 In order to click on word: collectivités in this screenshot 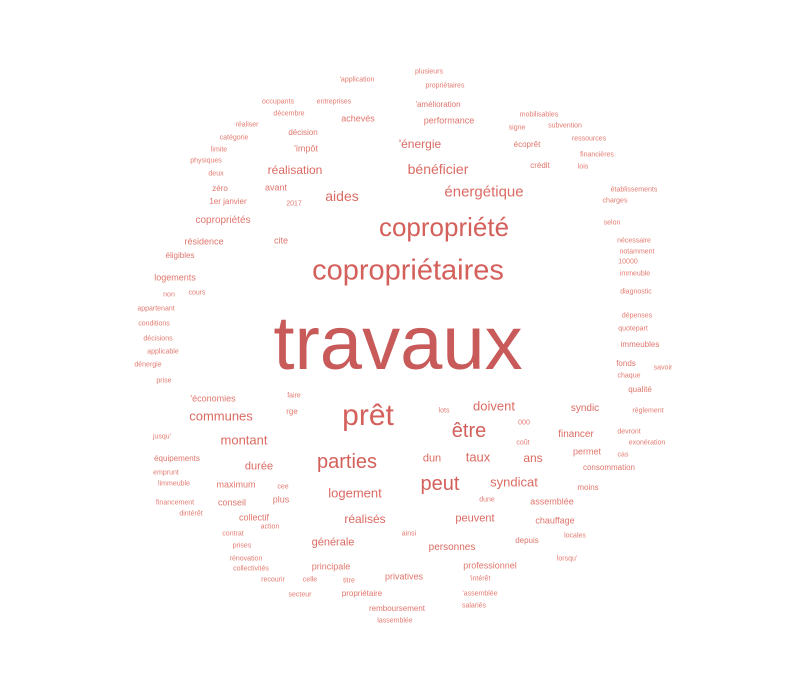, I will do `click(251, 569)`.